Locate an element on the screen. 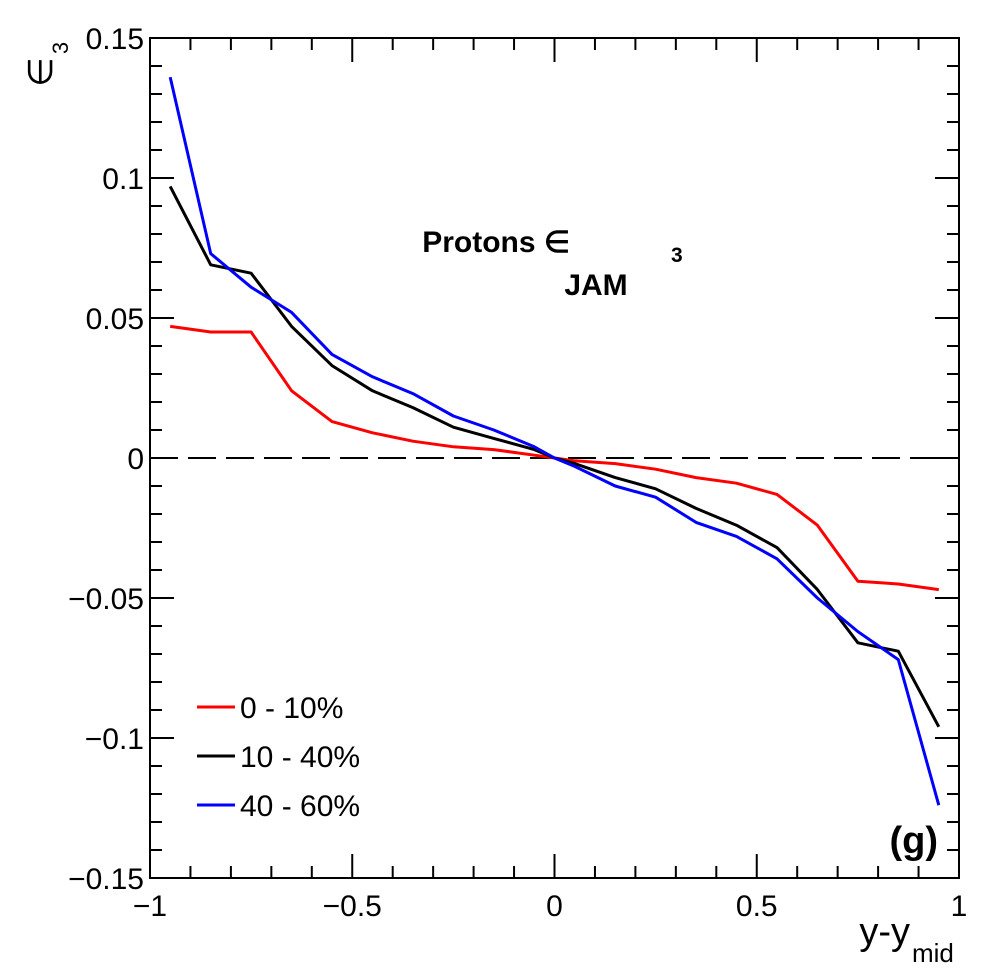 Image resolution: width=998 pixels, height=976 pixels. y-tick-label: −0.1 is located at coordinates (114, 739).